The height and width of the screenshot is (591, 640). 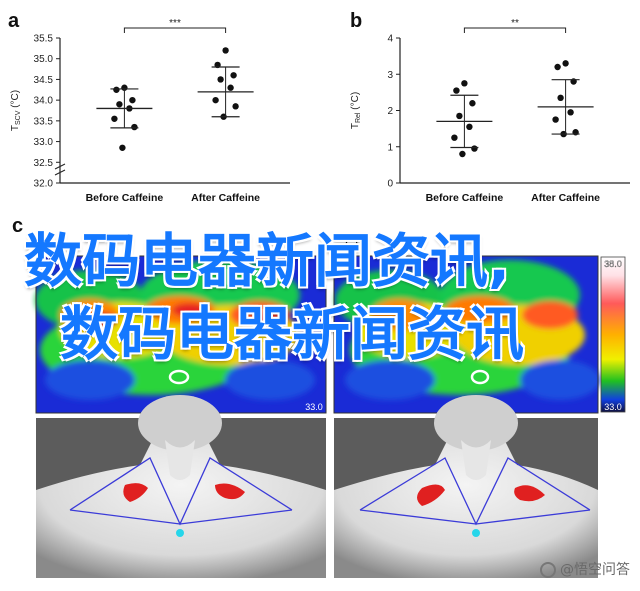 What do you see at coordinates (44, 101) in the screenshot?
I see `y-tick-label: 34.0` at bounding box center [44, 101].